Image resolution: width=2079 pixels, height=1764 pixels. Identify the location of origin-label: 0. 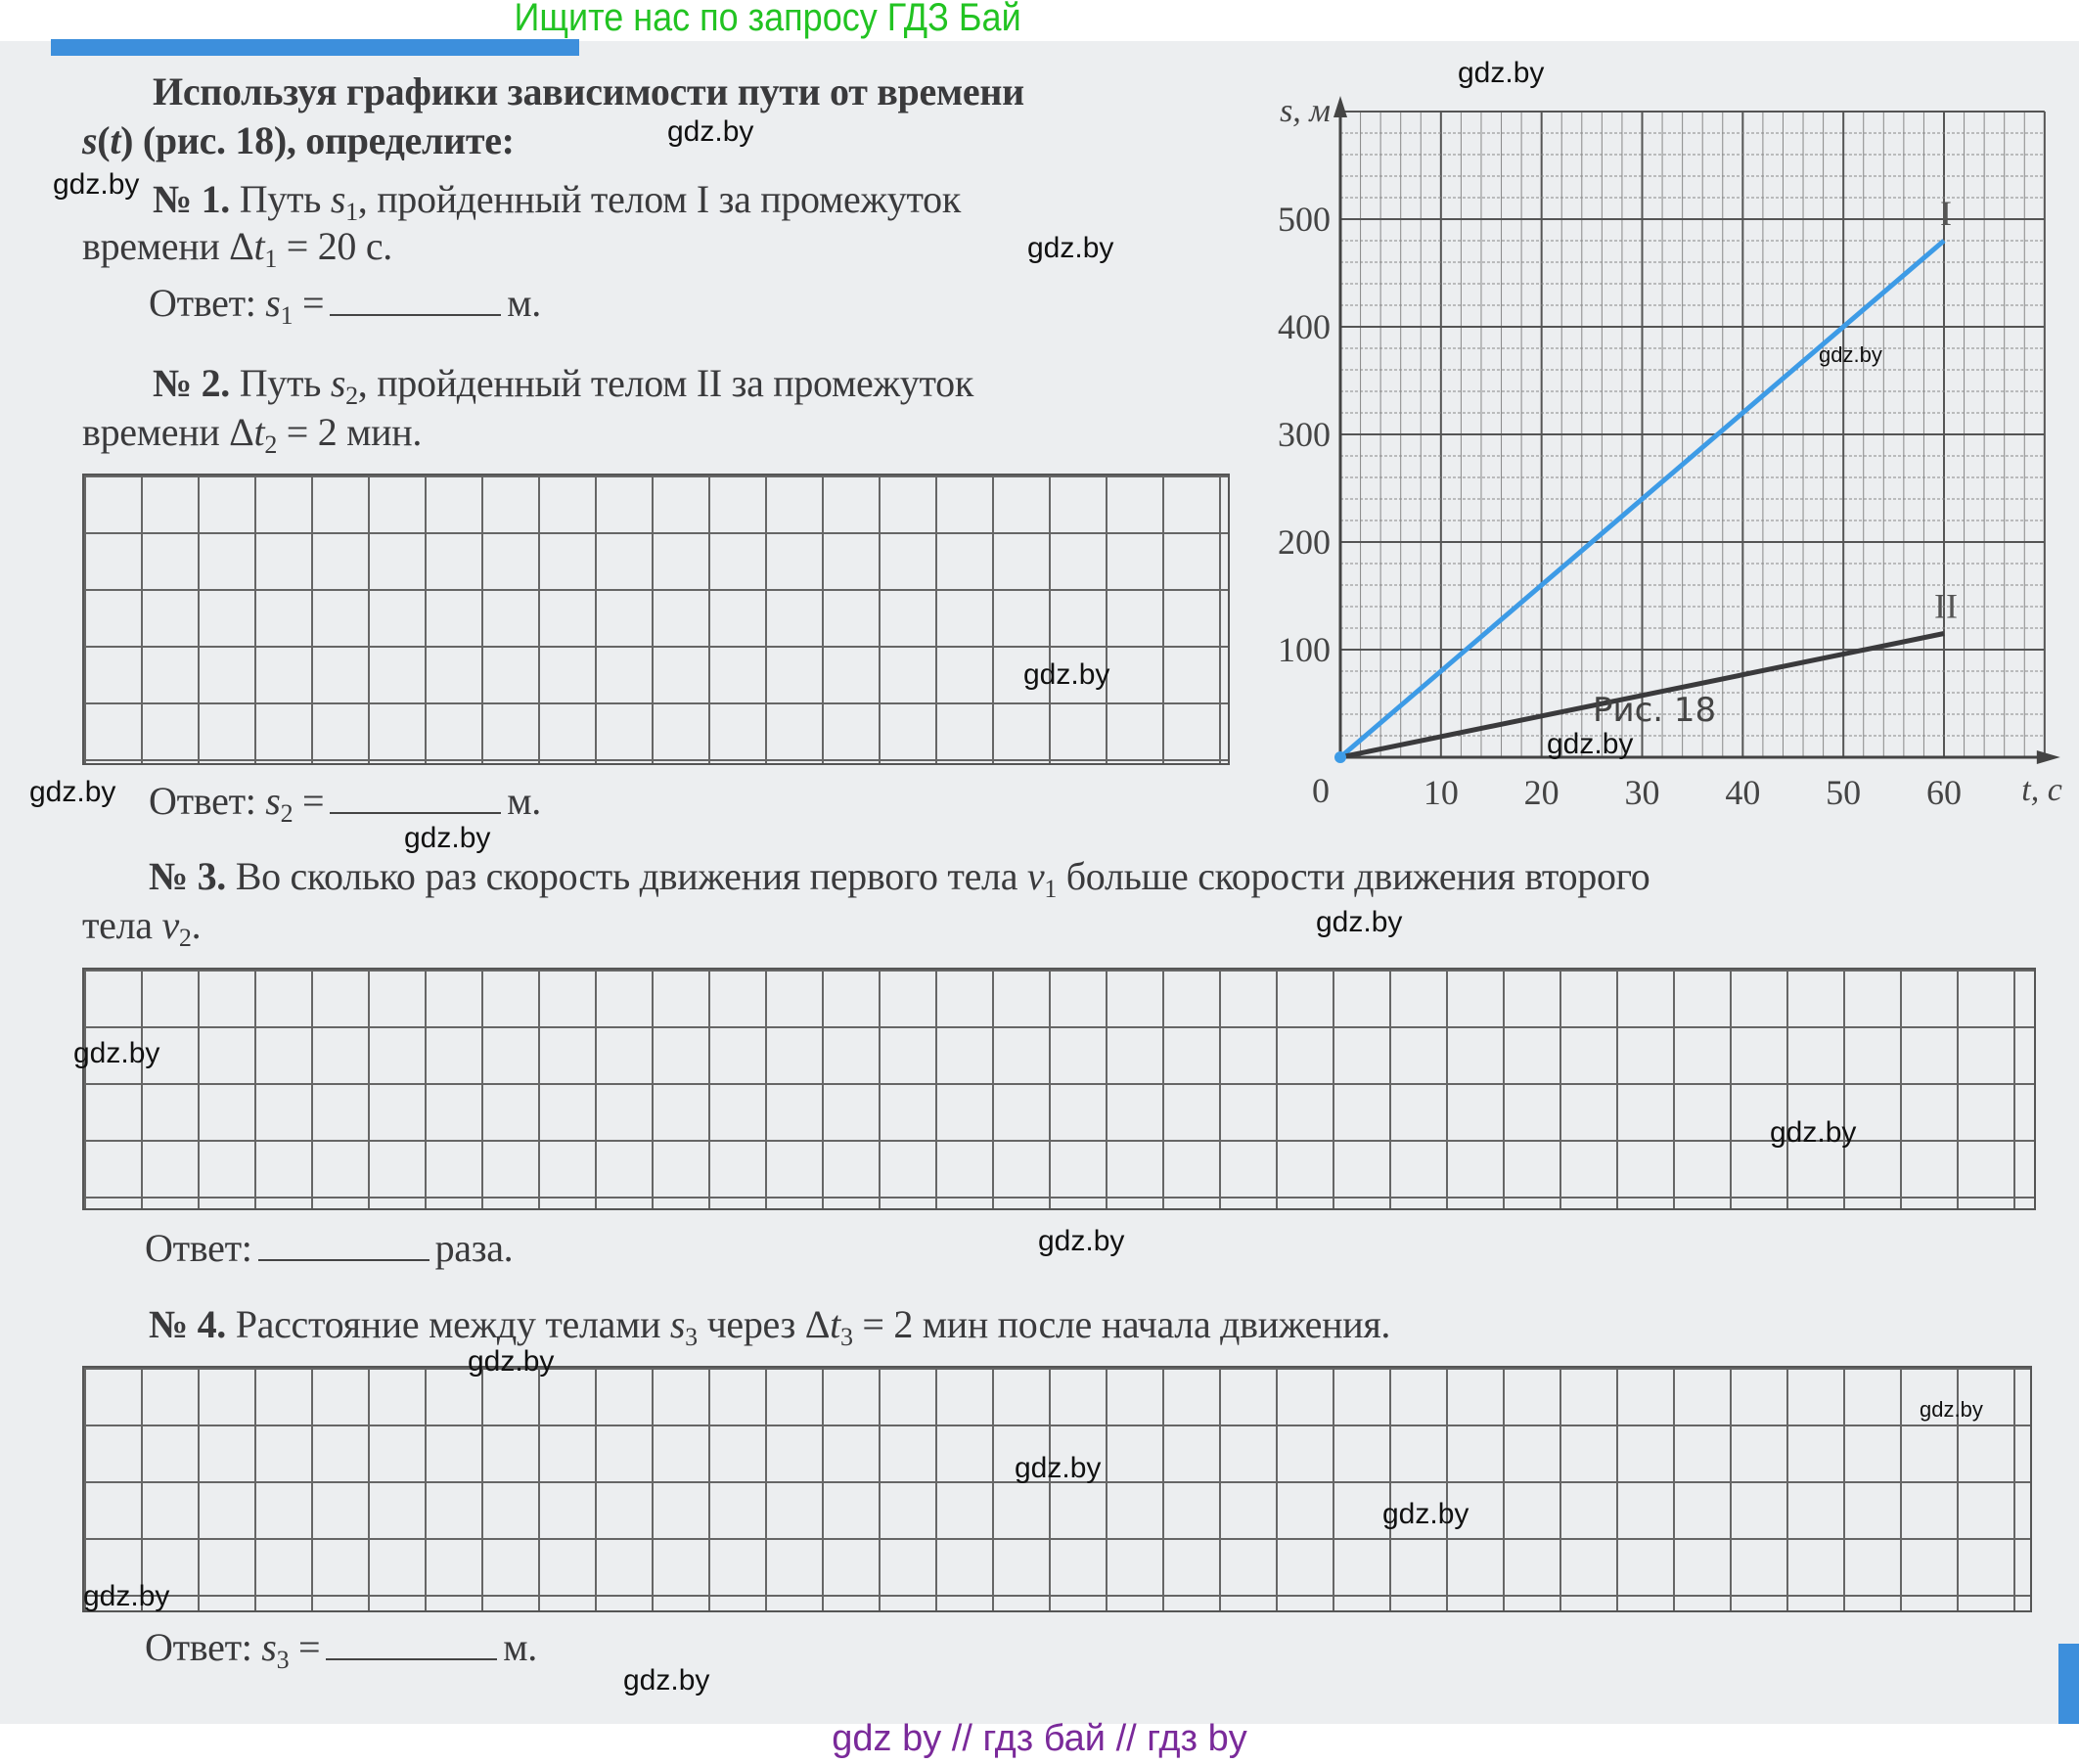
(1321, 791).